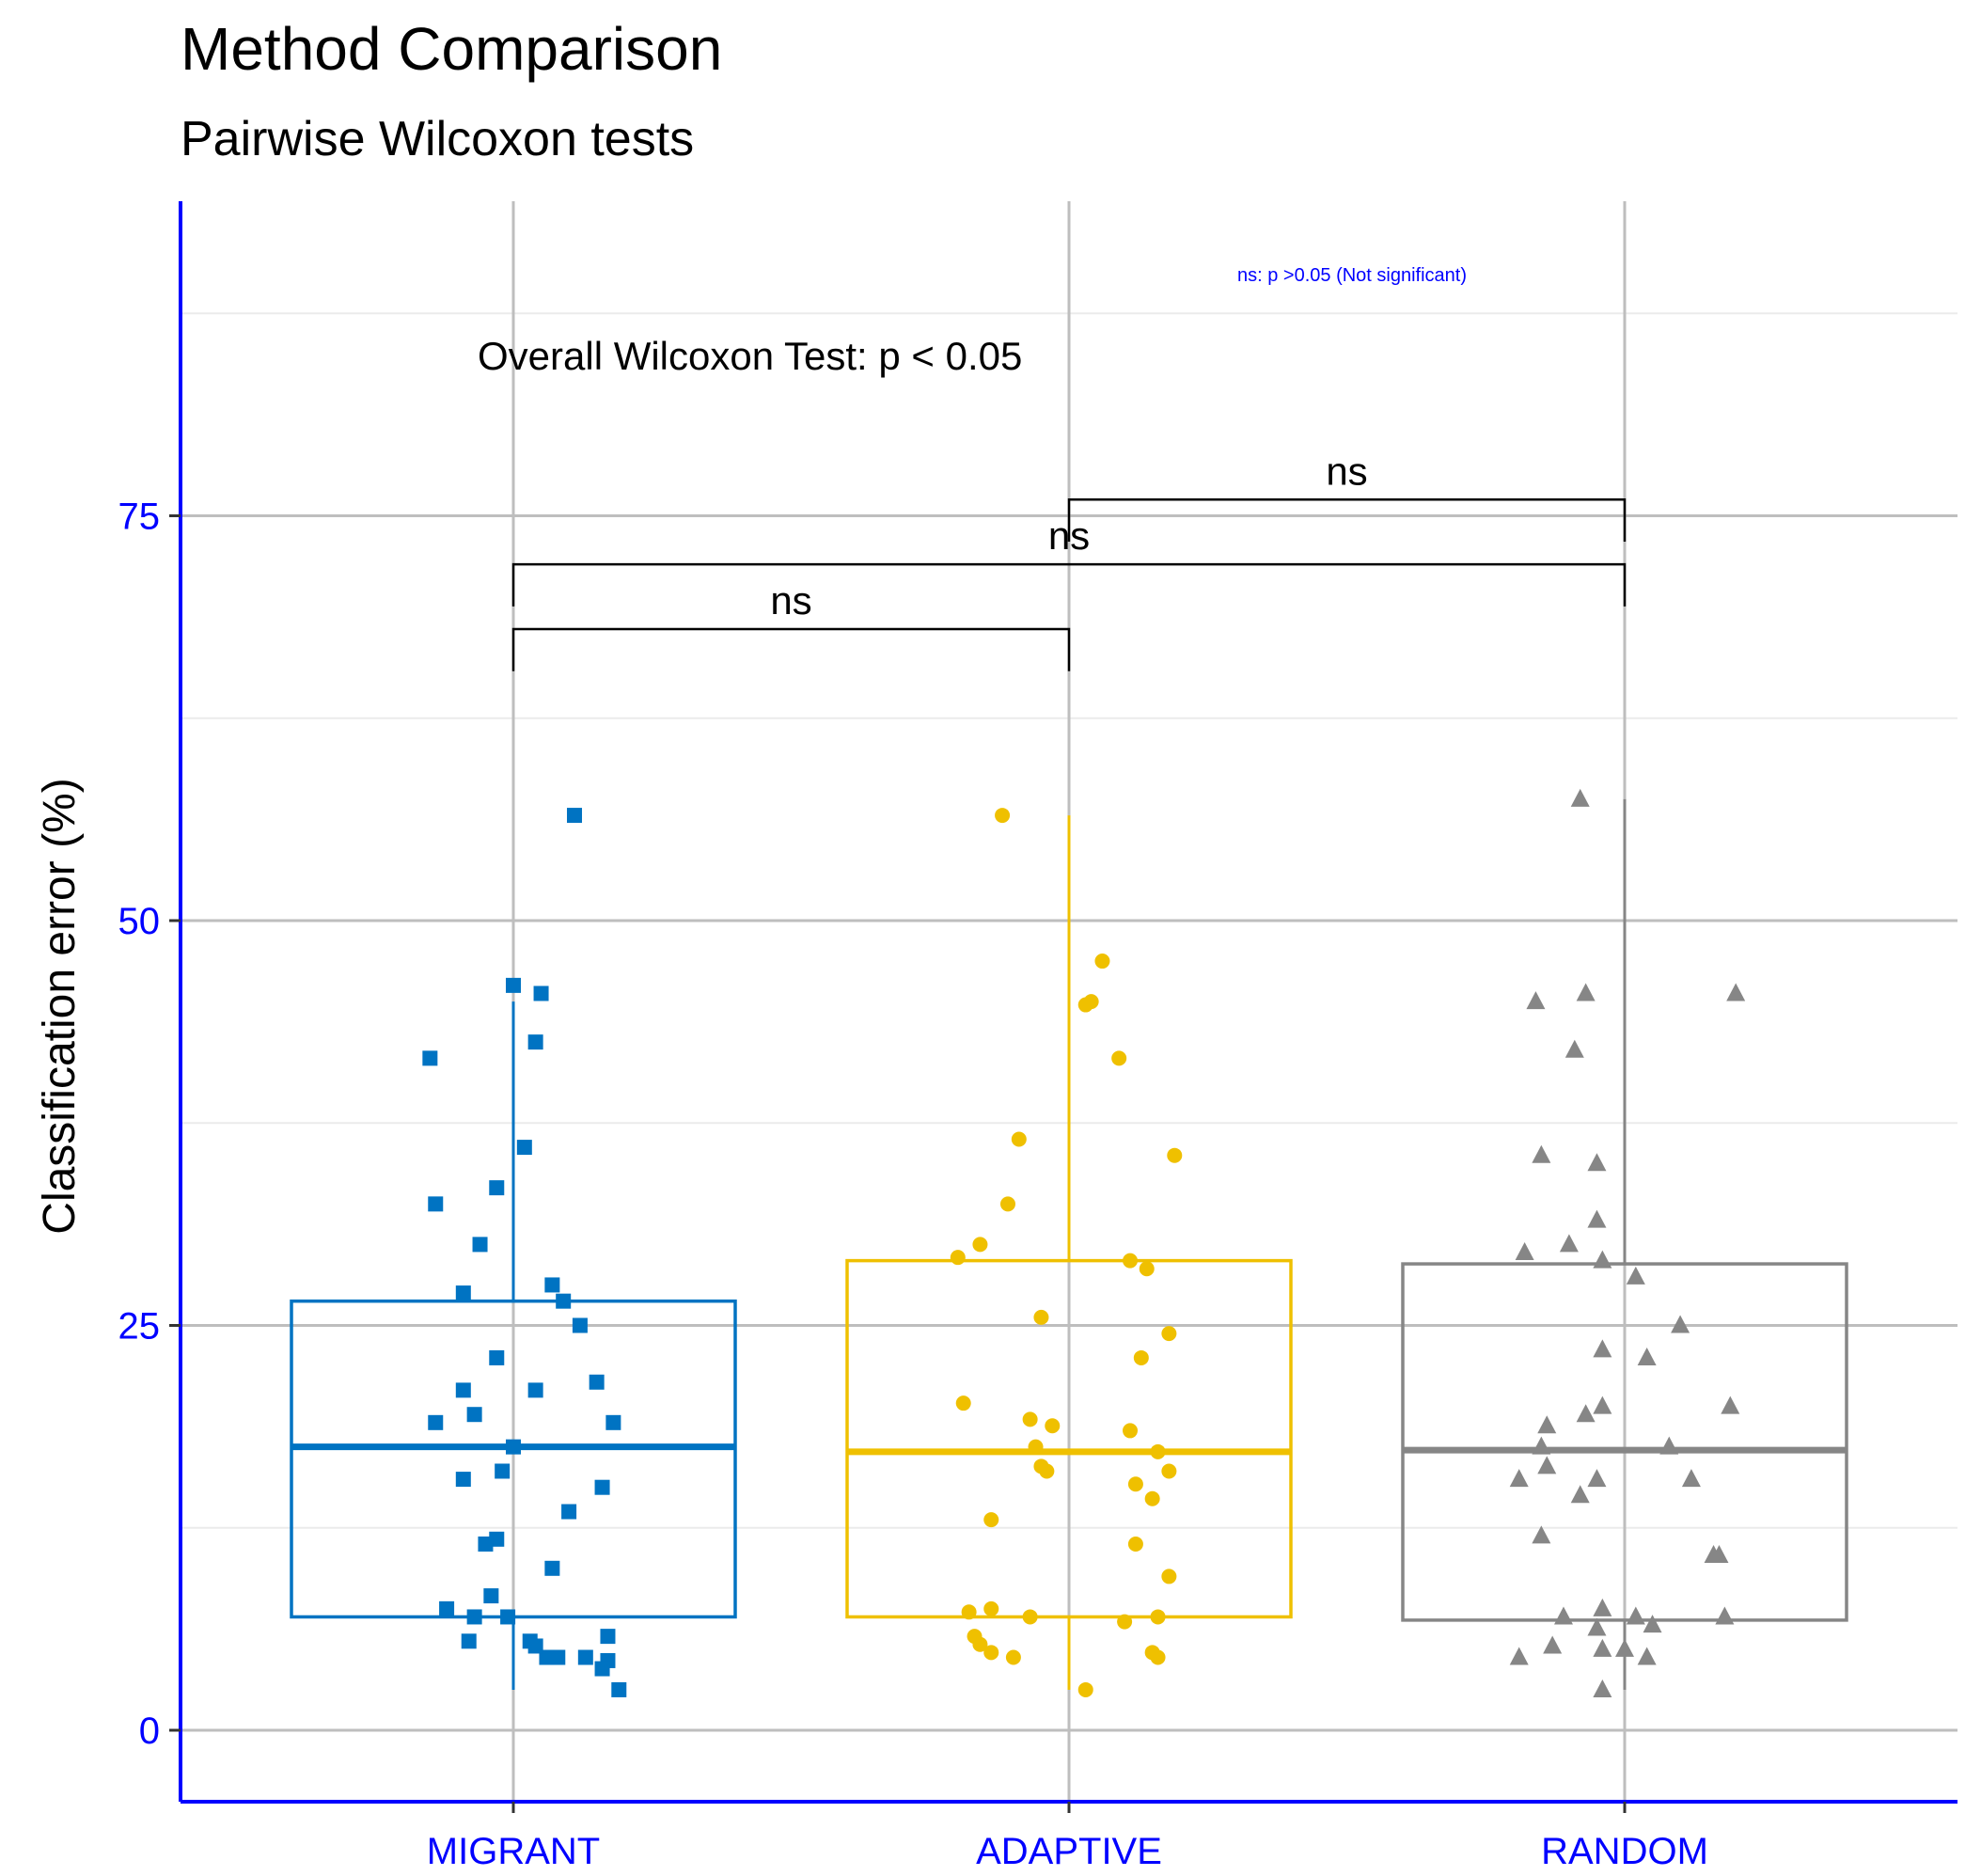  What do you see at coordinates (60, 1006) in the screenshot?
I see `y-axis-title: Classification error (%)` at bounding box center [60, 1006].